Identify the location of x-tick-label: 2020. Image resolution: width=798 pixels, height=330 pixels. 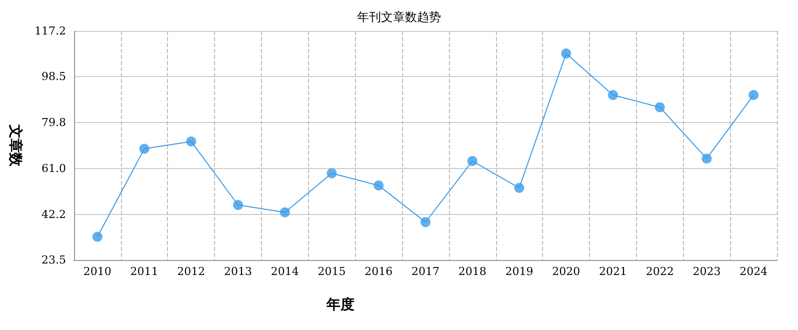
(566, 271).